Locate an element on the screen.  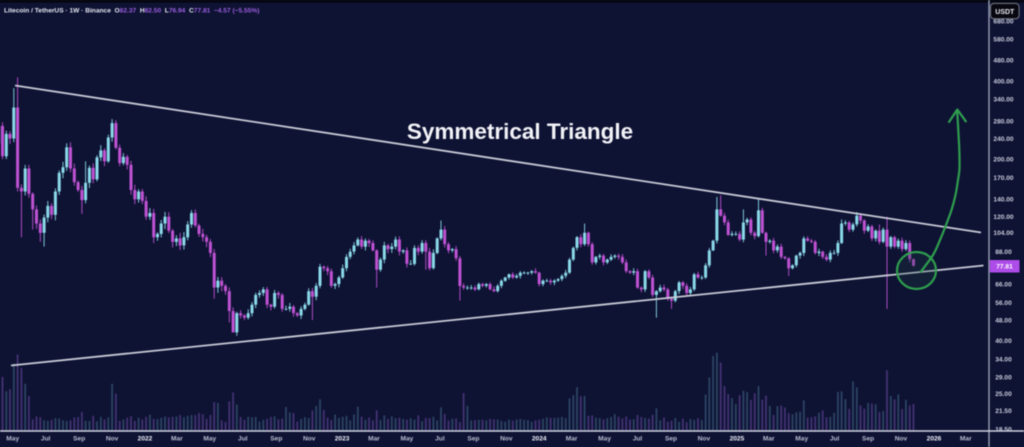
svg-text: 48.00 is located at coordinates (1003, 320).